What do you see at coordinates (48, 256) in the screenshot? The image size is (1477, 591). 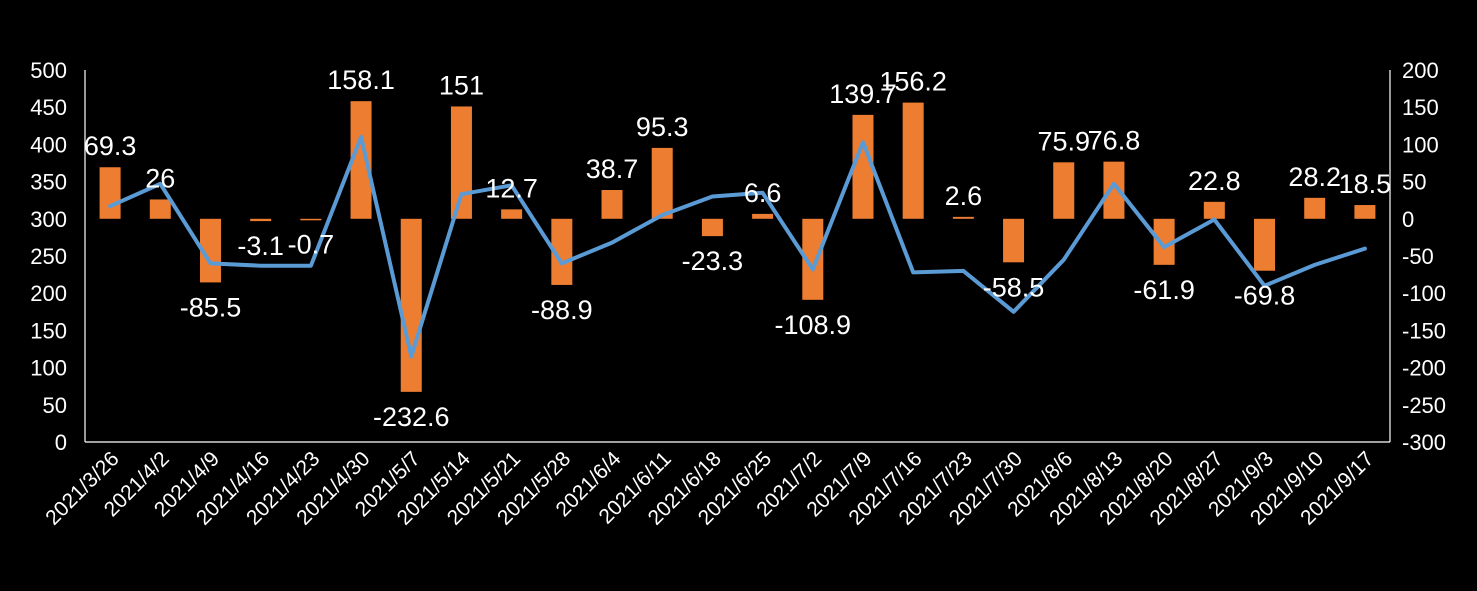 I see `left-y-tick-label: 250` at bounding box center [48, 256].